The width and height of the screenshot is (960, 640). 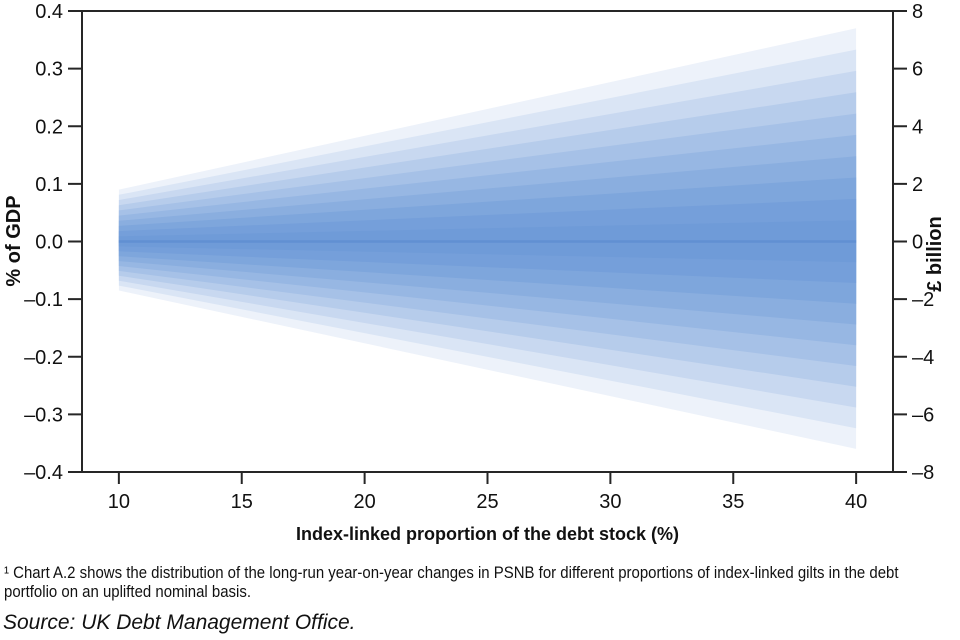 I want to click on y-right-tick-label: –2, so click(x=923, y=300).